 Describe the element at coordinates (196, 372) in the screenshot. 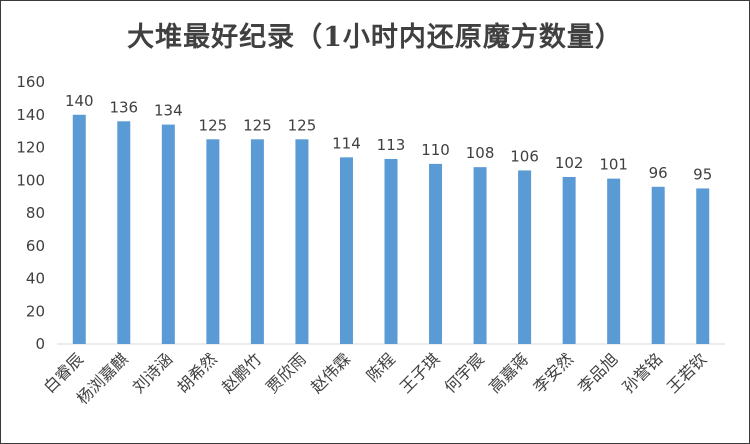

I see `x-tick-label: 胡希然` at that location.